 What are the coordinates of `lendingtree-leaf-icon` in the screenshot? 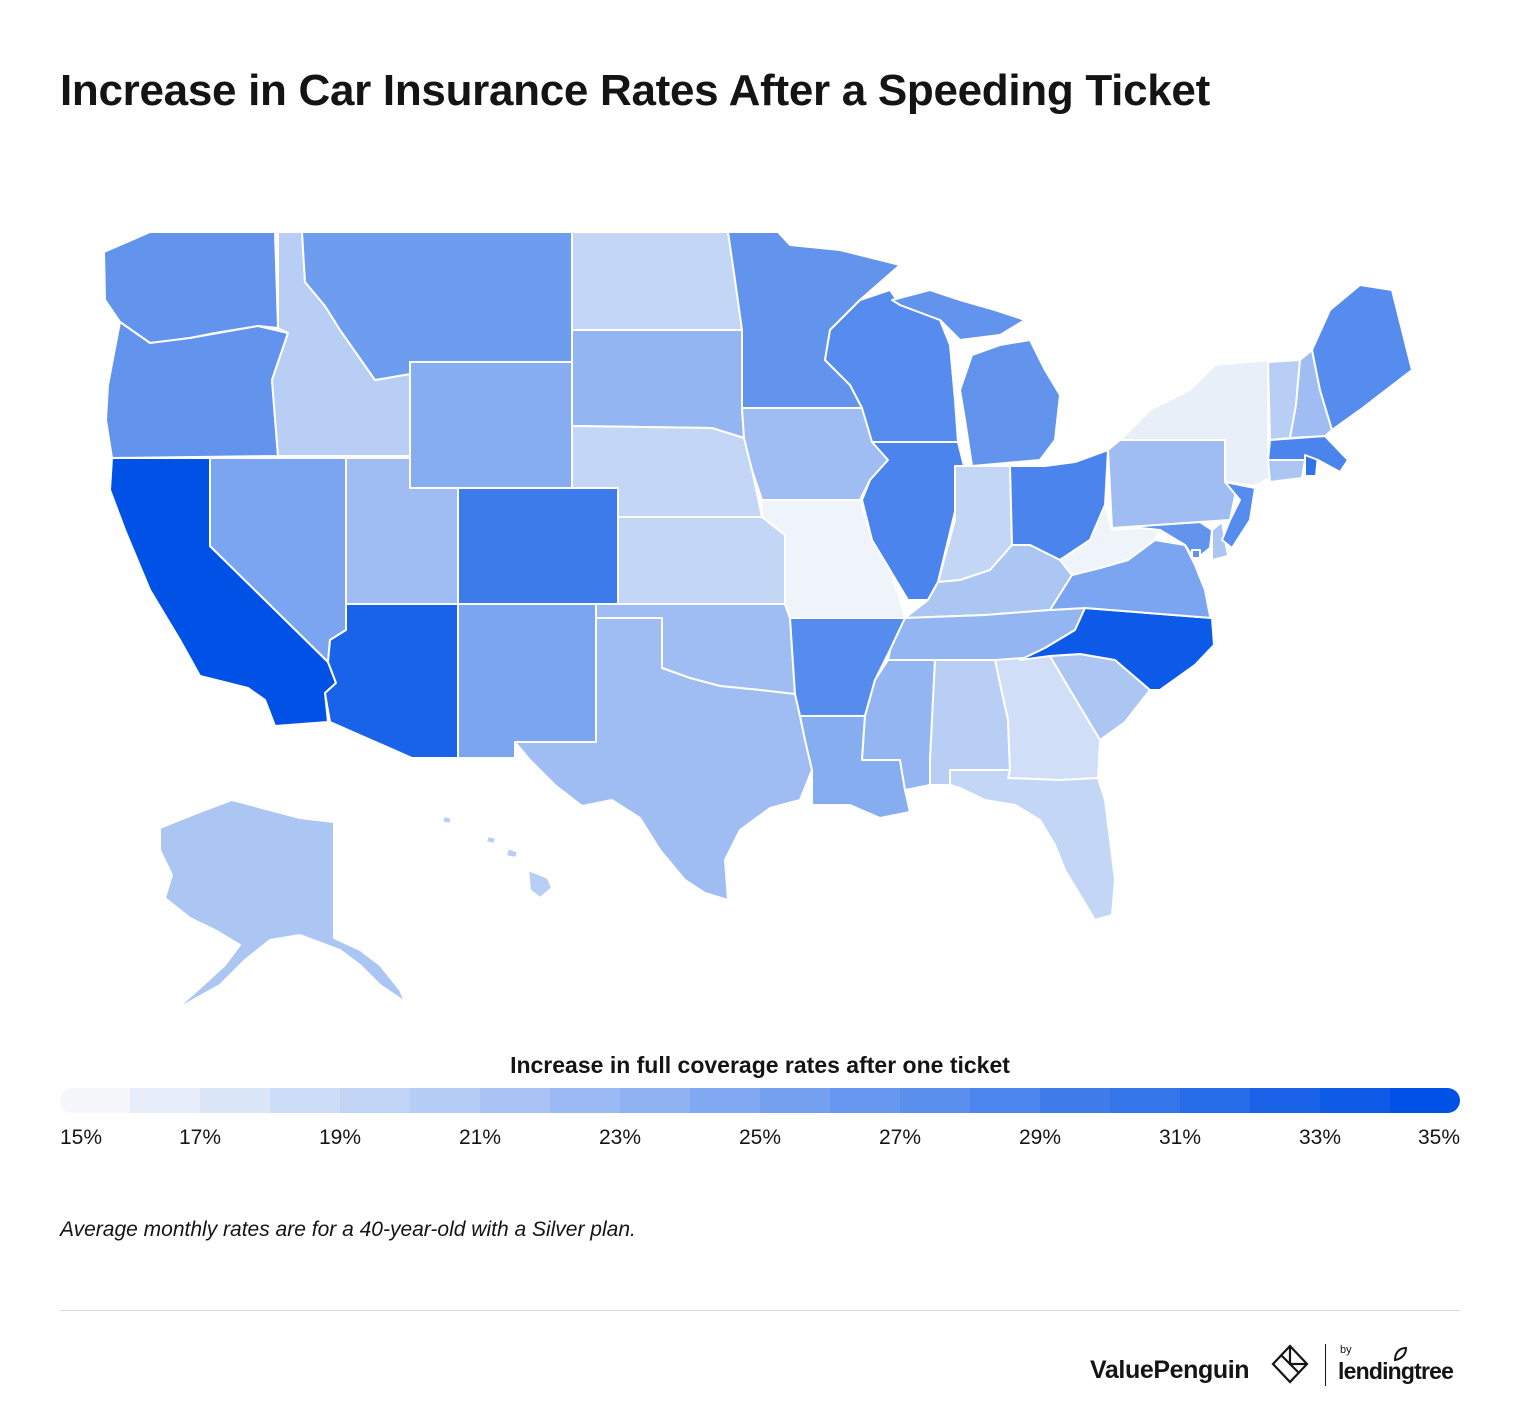 It's located at (1400, 1354).